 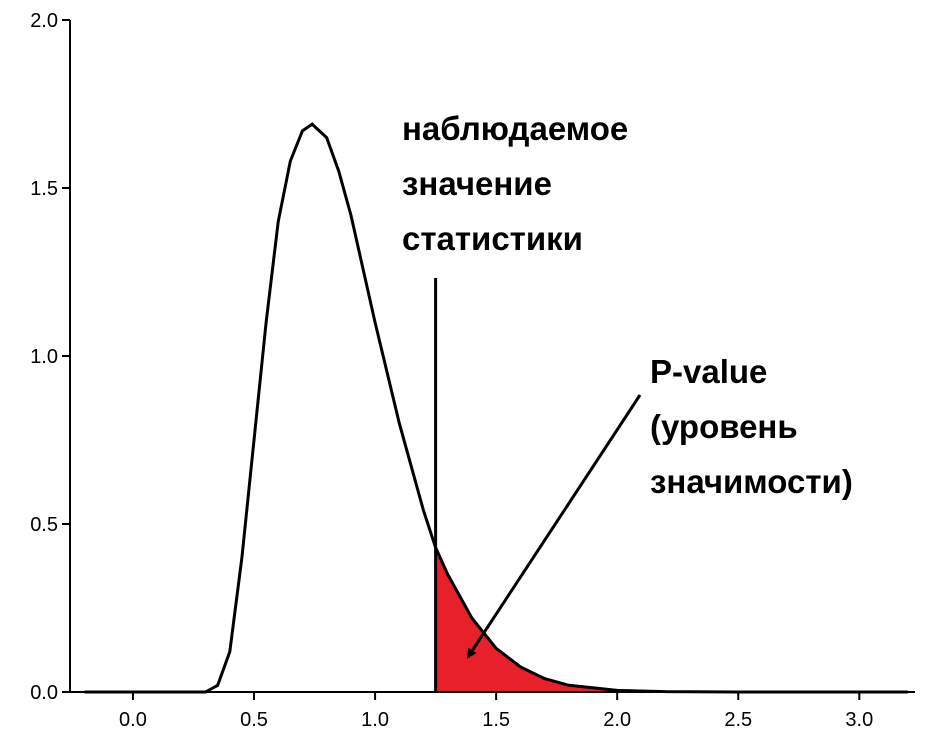 I want to click on x-tick-label: 1.5, so click(x=496, y=720).